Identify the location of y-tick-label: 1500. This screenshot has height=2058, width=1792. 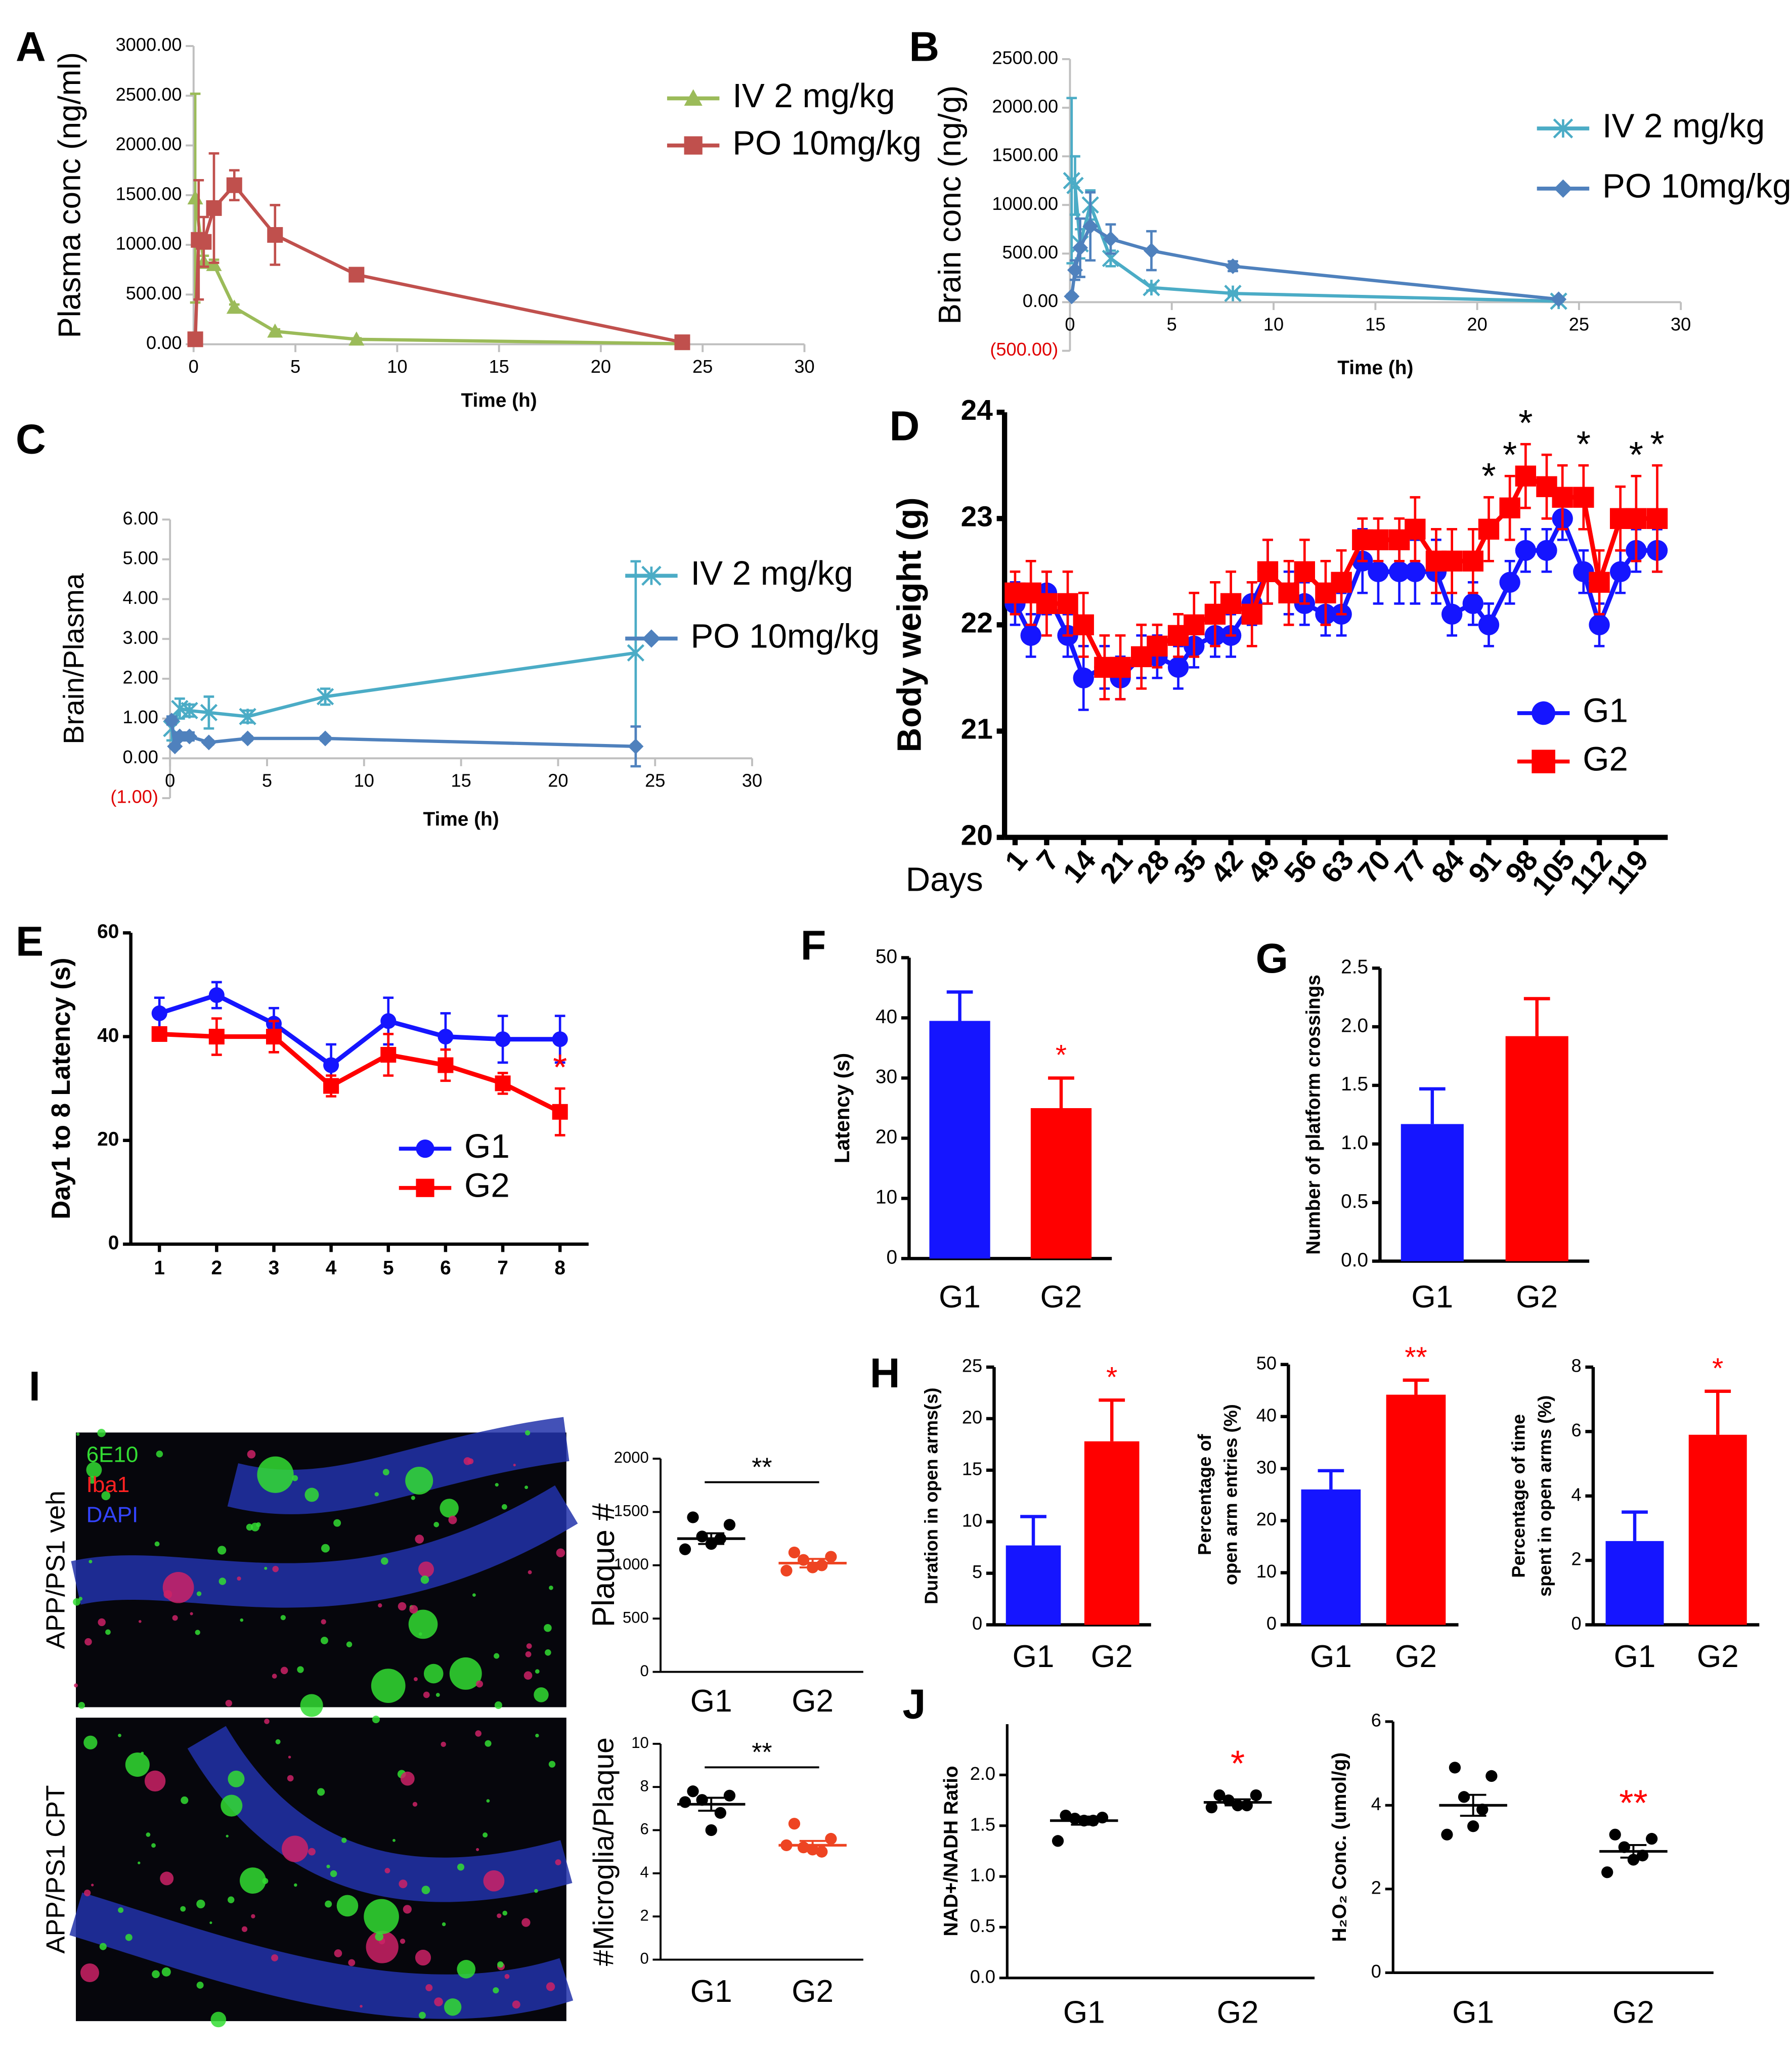
(631, 1511).